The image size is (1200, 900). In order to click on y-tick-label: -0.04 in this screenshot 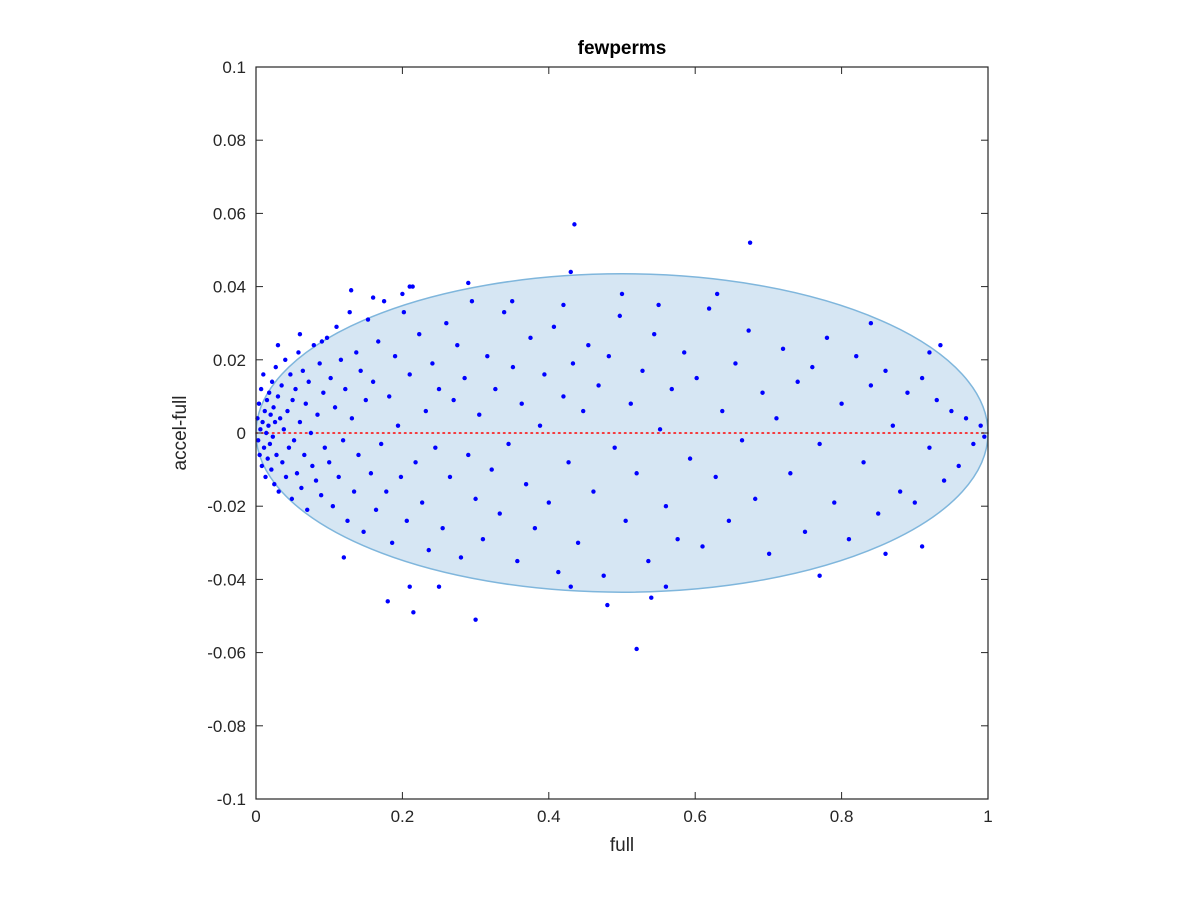, I will do `click(226, 579)`.